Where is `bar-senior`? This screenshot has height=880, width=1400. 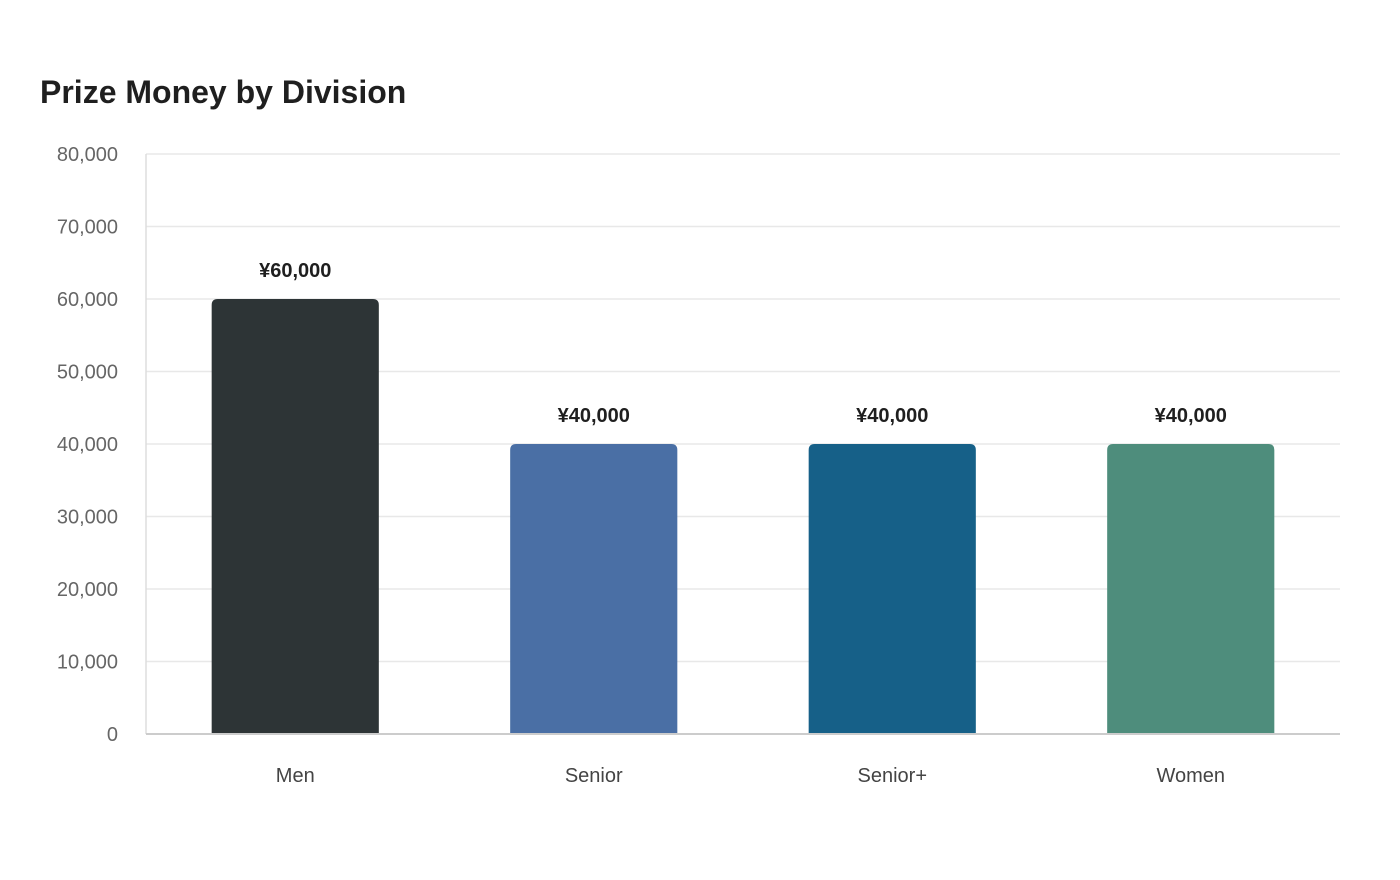
bar-senior is located at coordinates (594, 589).